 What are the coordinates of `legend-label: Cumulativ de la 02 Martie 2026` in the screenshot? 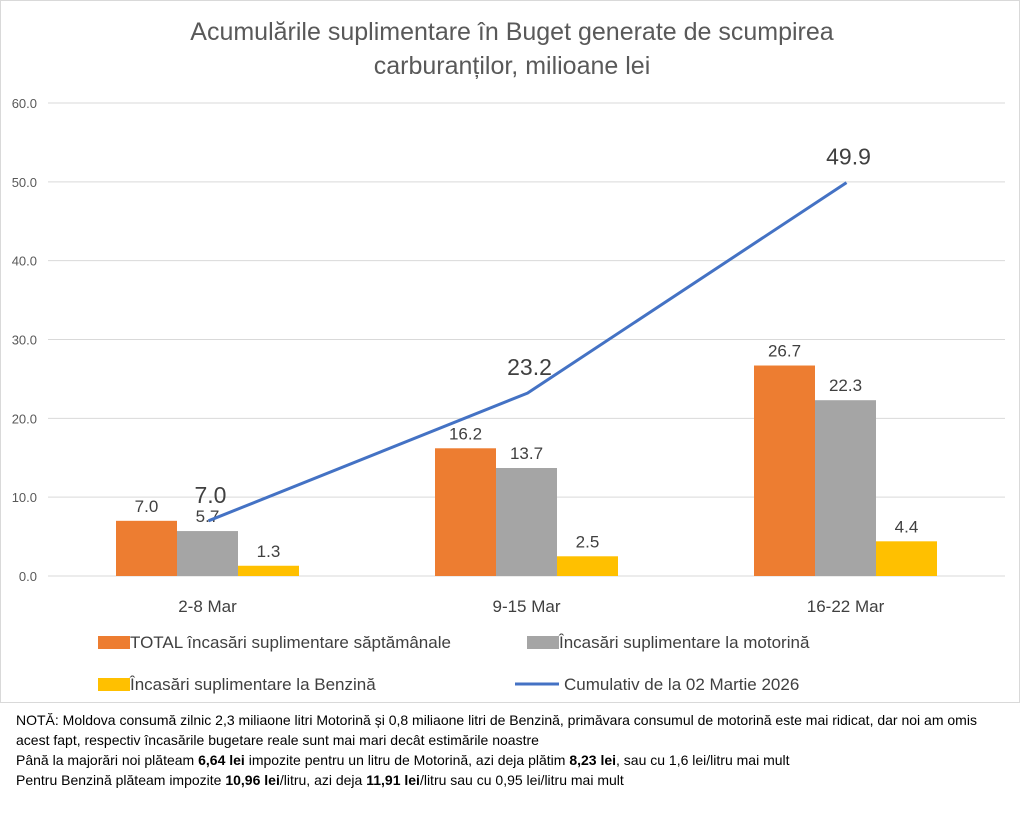 It's located at (681, 684).